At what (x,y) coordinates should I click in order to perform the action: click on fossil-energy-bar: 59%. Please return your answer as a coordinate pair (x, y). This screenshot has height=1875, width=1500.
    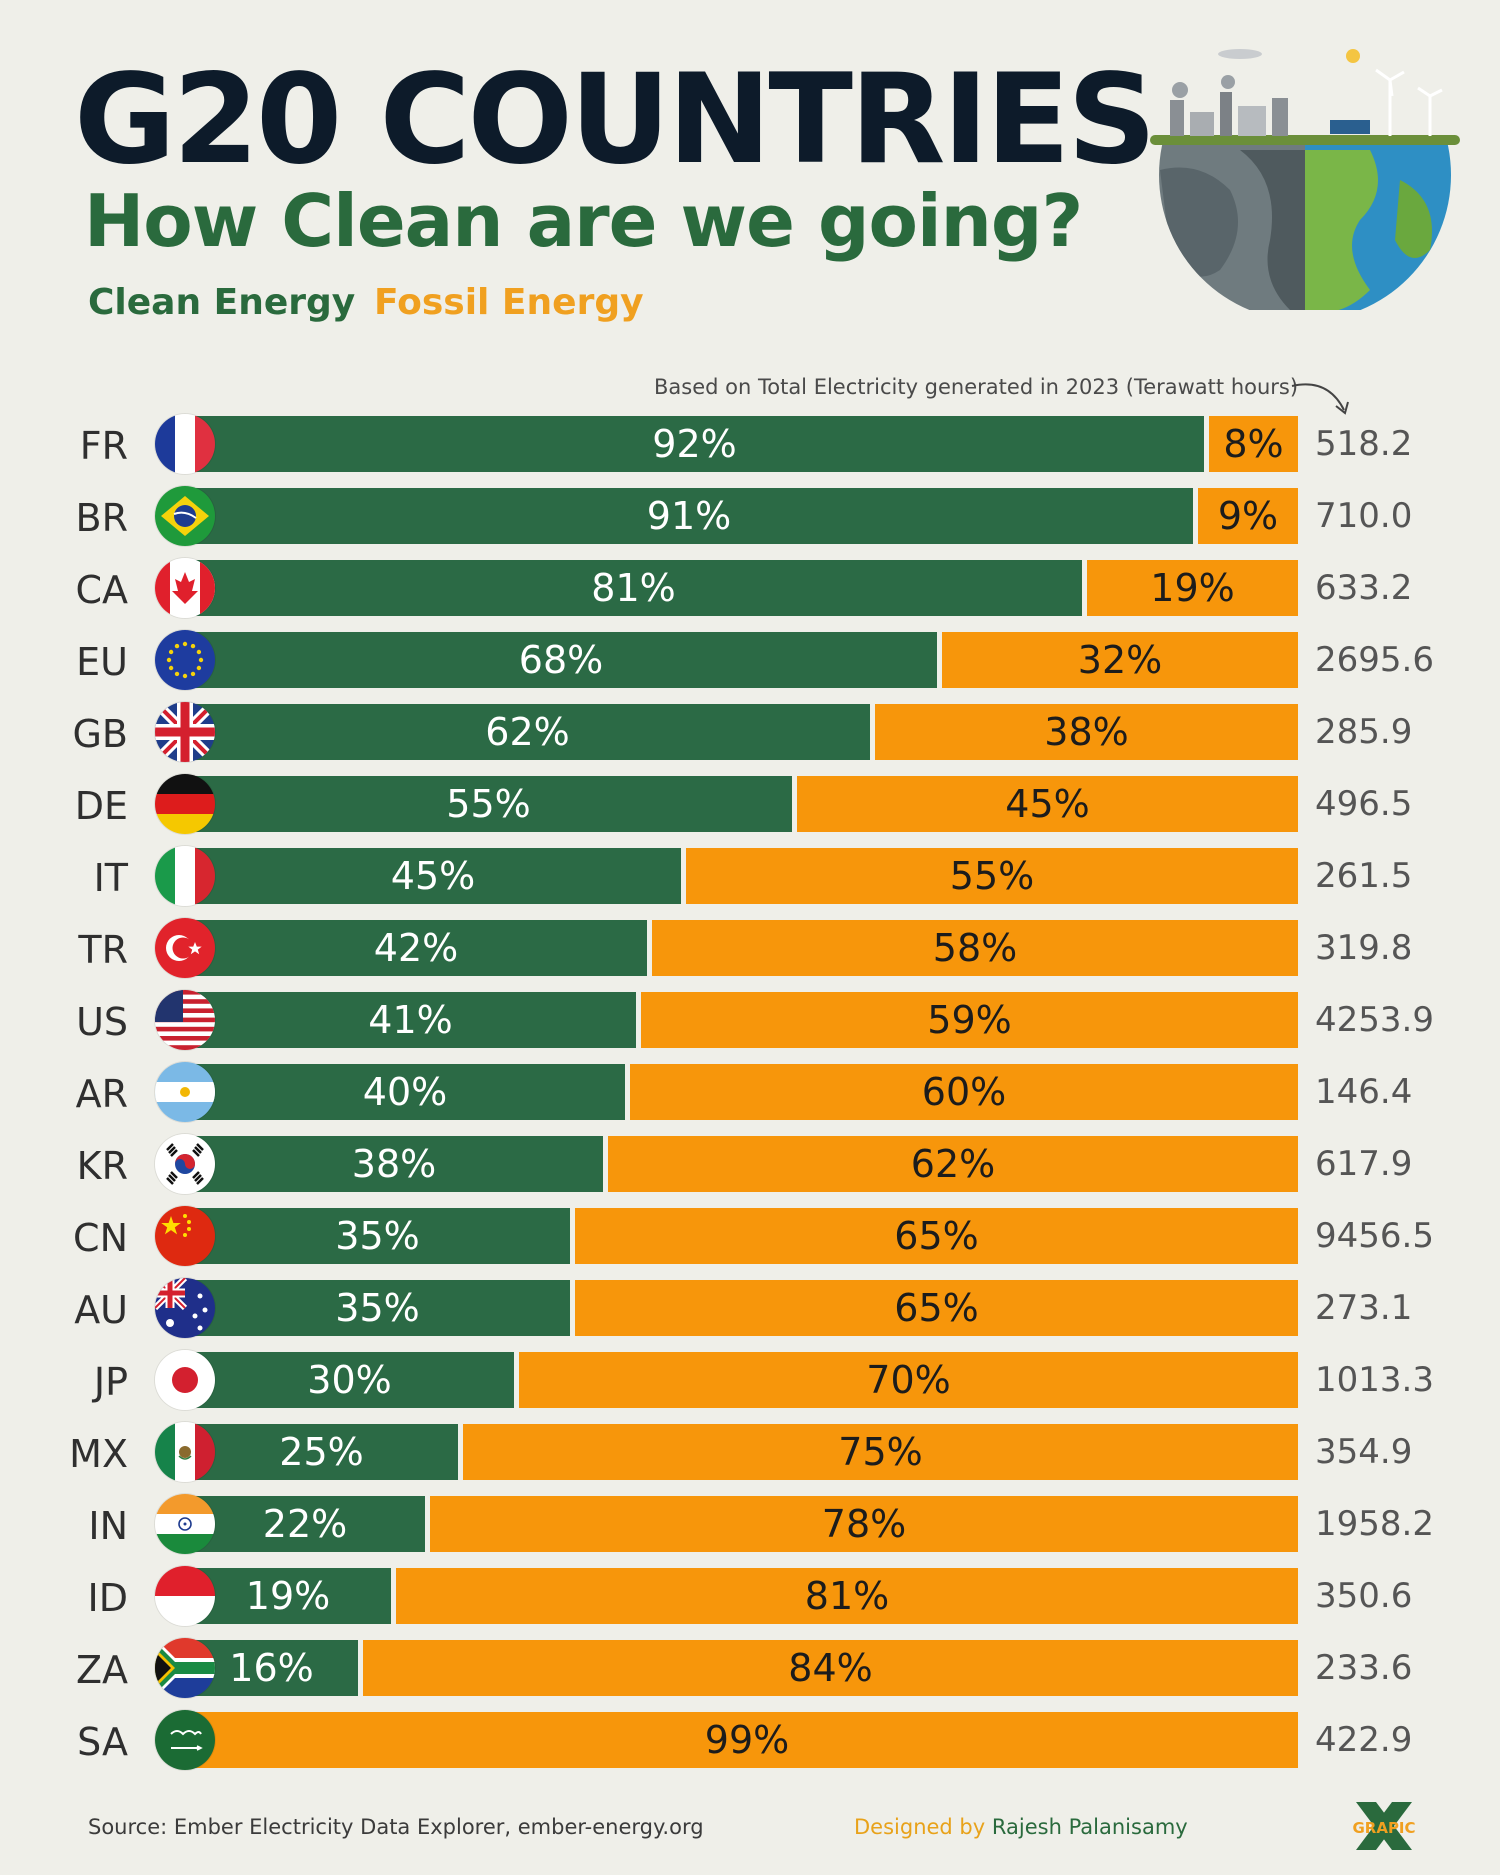
    Looking at the image, I should click on (969, 1020).